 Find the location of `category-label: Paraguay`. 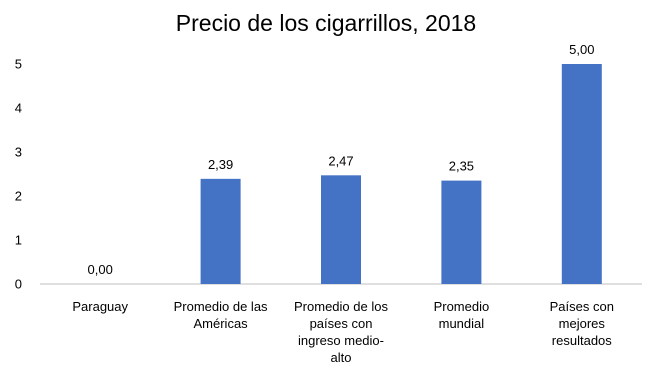

category-label: Paraguay is located at coordinates (100, 306).